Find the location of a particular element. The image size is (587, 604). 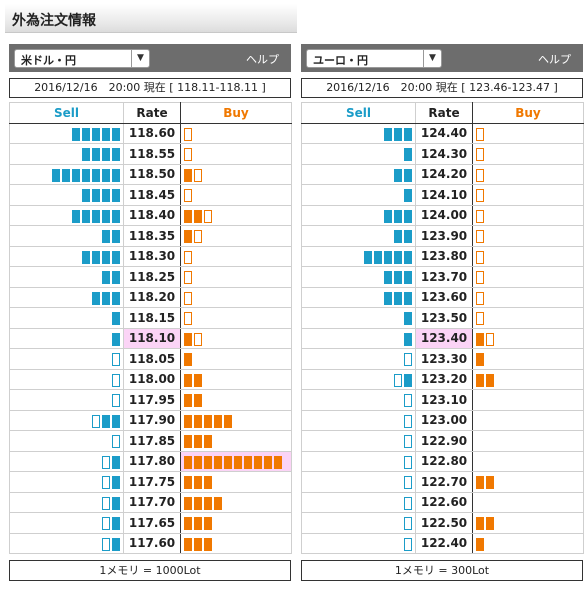

rate-cell: 122.80 is located at coordinates (444, 461).